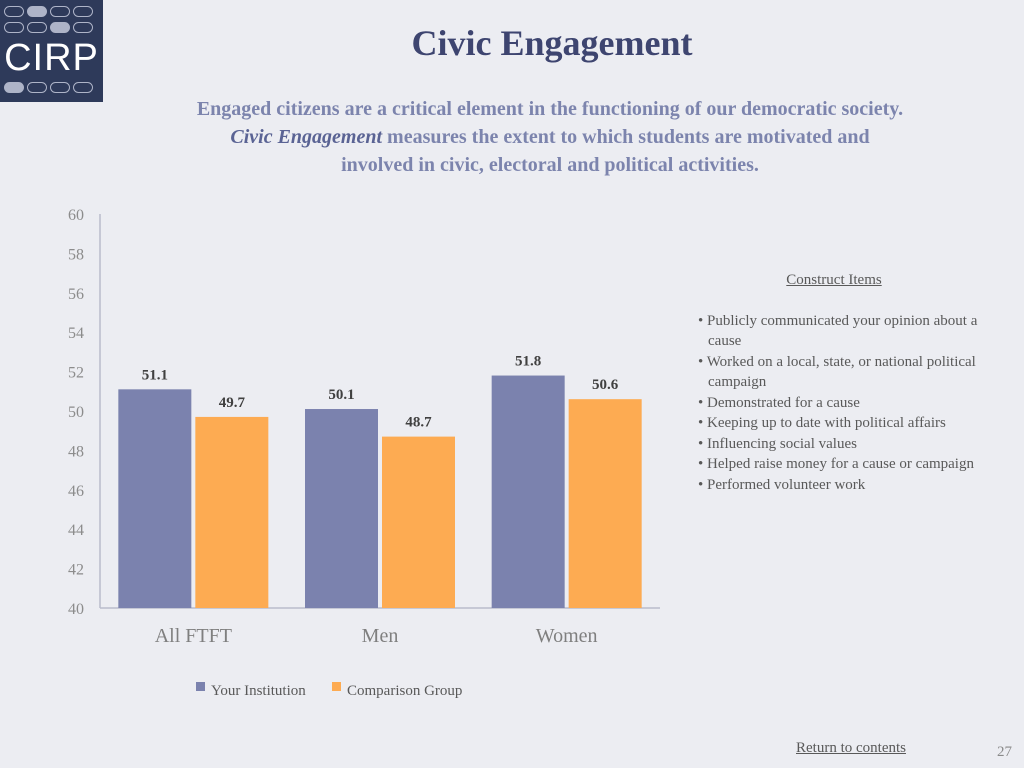 The image size is (1024, 768). I want to click on y-tick-label: 46, so click(76, 491).